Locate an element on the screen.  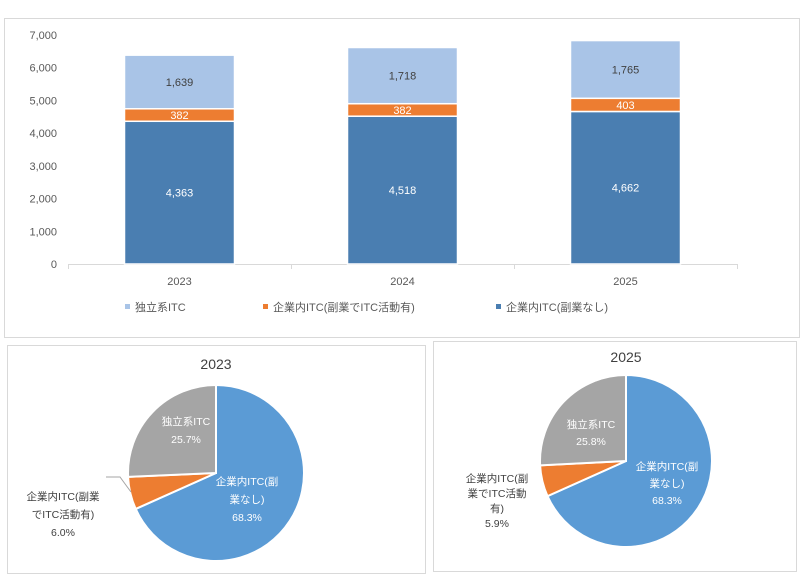
pie-data-label: 25.7% is located at coordinates (186, 440).